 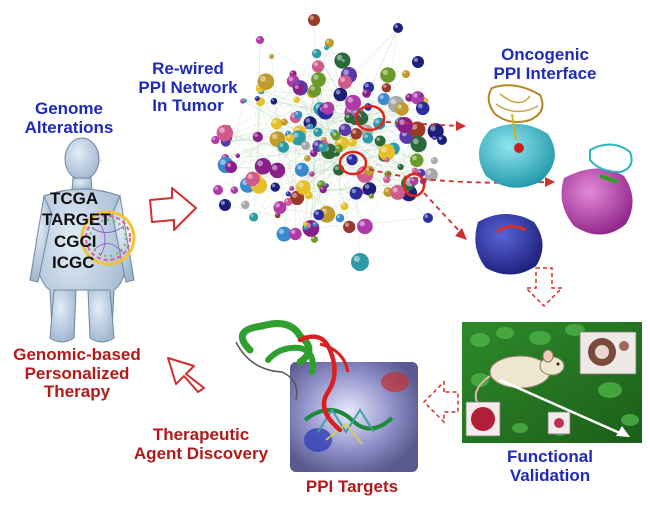 What do you see at coordinates (597, 189) in the screenshot?
I see `protein-structure-magenta-icon` at bounding box center [597, 189].